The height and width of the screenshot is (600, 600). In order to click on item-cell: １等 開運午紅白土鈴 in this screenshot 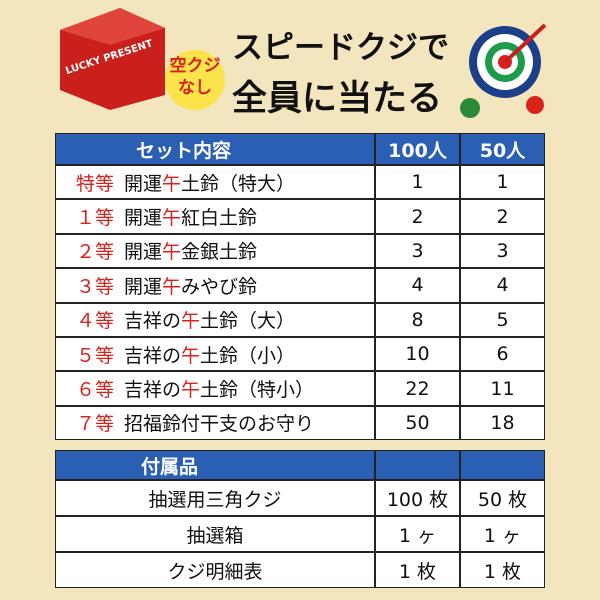, I will do `click(215, 216)`.